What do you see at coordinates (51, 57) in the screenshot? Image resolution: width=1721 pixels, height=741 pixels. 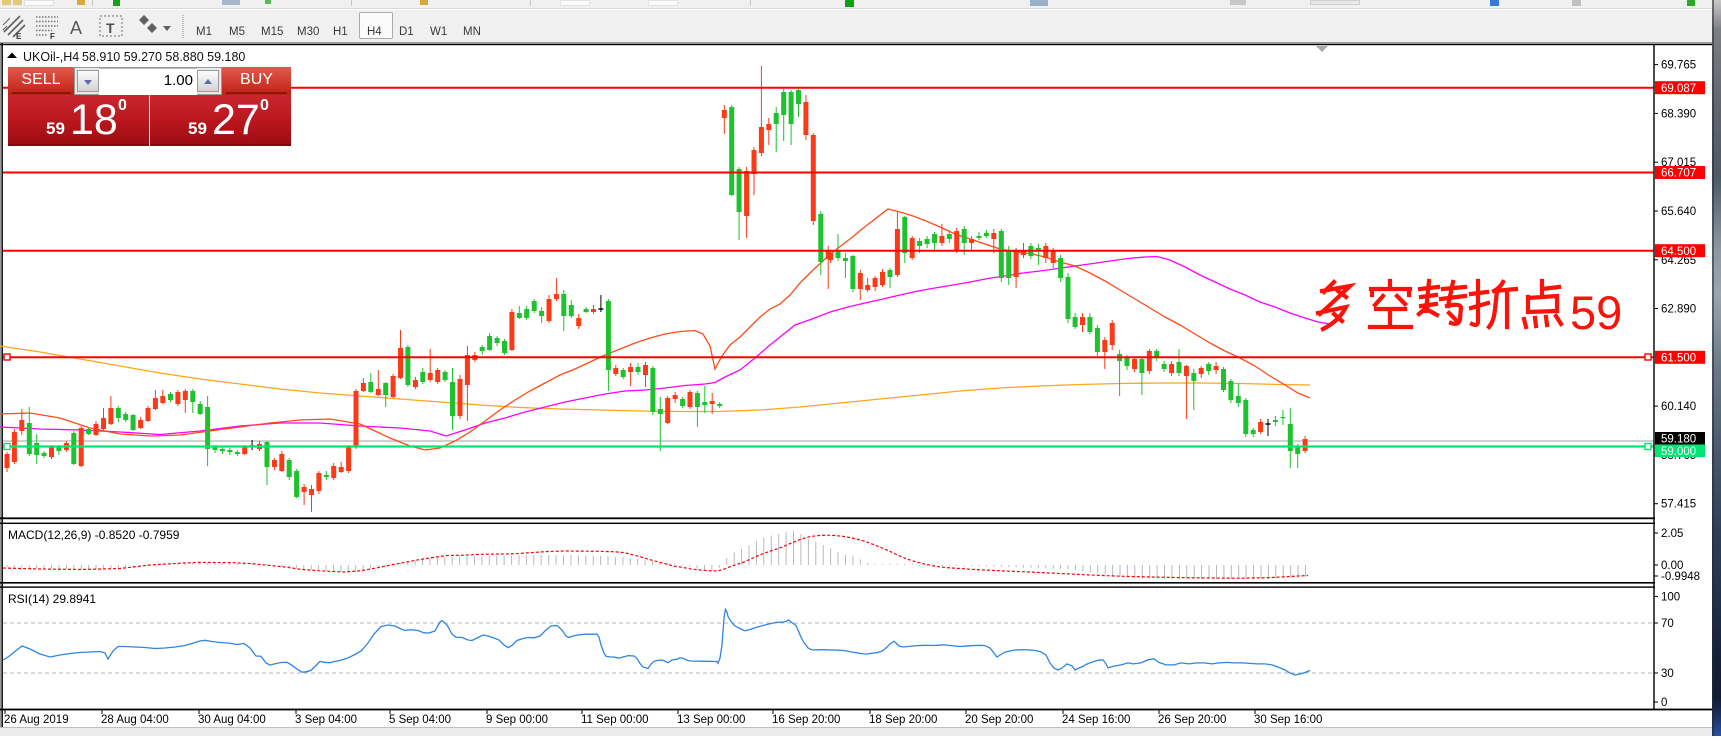 I see `svg-text: UKOil-,H4` at bounding box center [51, 57].